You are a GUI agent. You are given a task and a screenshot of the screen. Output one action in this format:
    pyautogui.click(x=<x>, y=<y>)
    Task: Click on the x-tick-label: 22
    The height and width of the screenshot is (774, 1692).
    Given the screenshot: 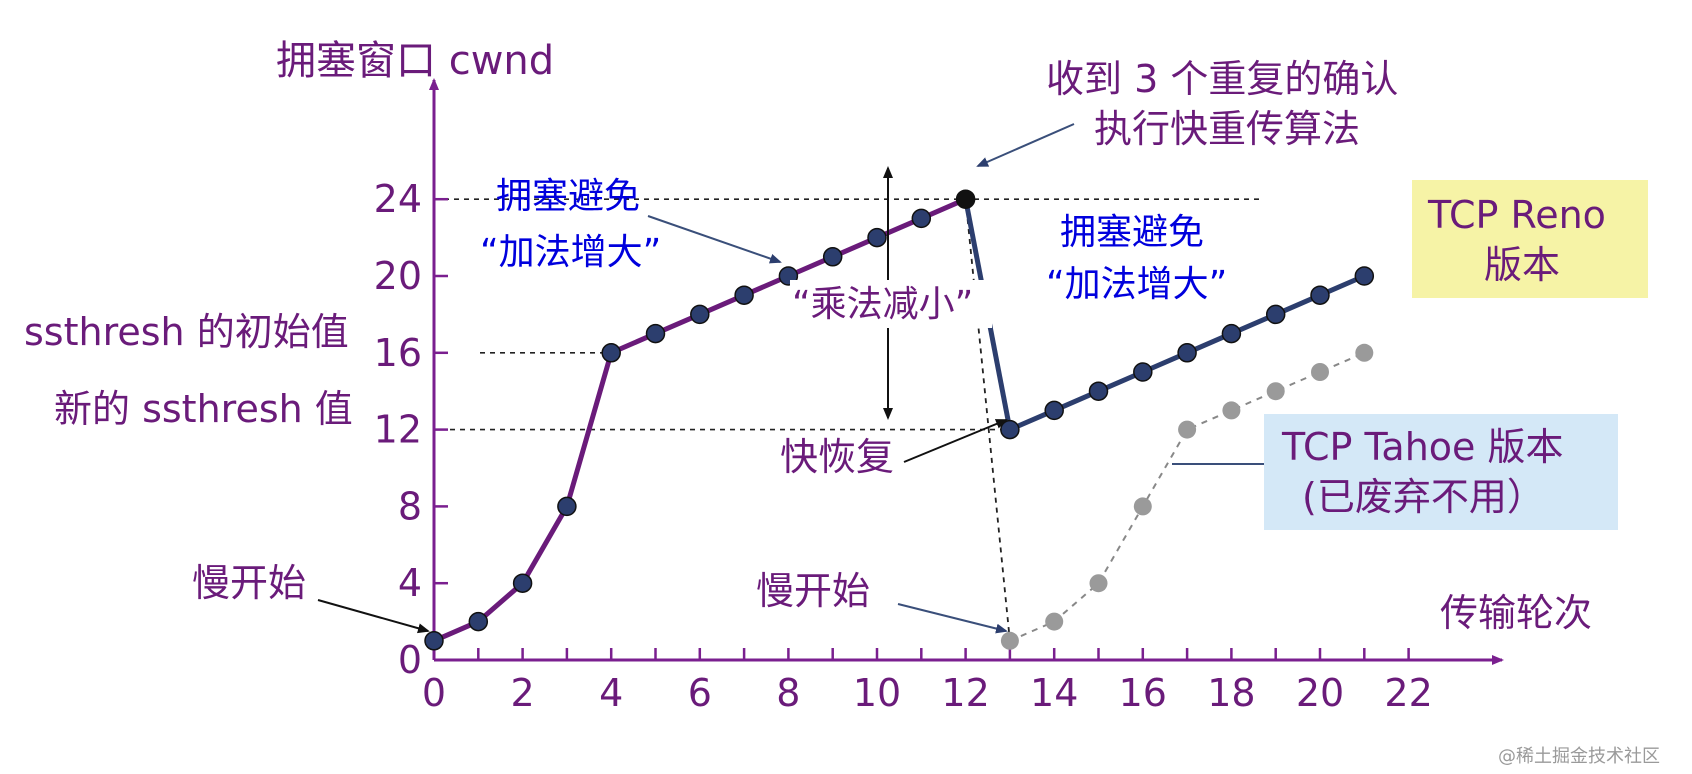 What is the action you would take?
    pyautogui.click(x=1408, y=693)
    